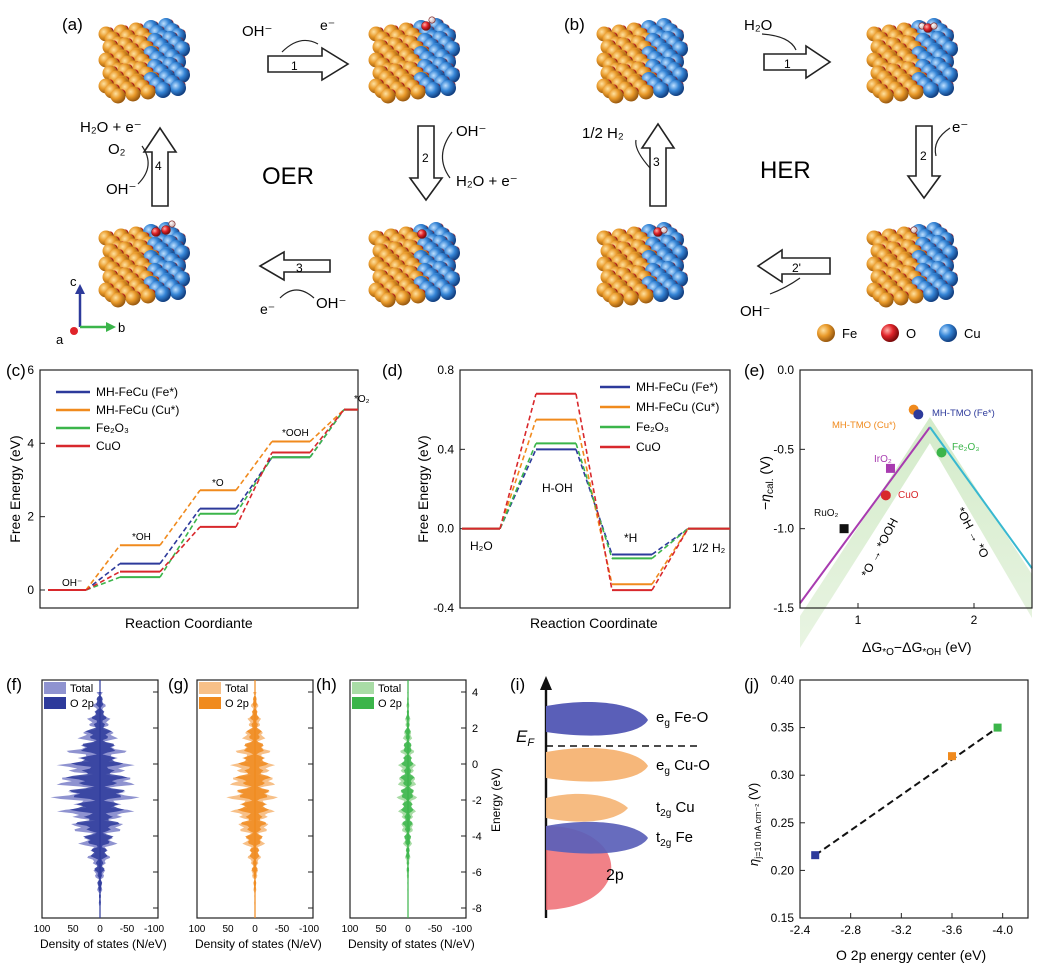  I want to click on state-label: H₂O, so click(481, 546).